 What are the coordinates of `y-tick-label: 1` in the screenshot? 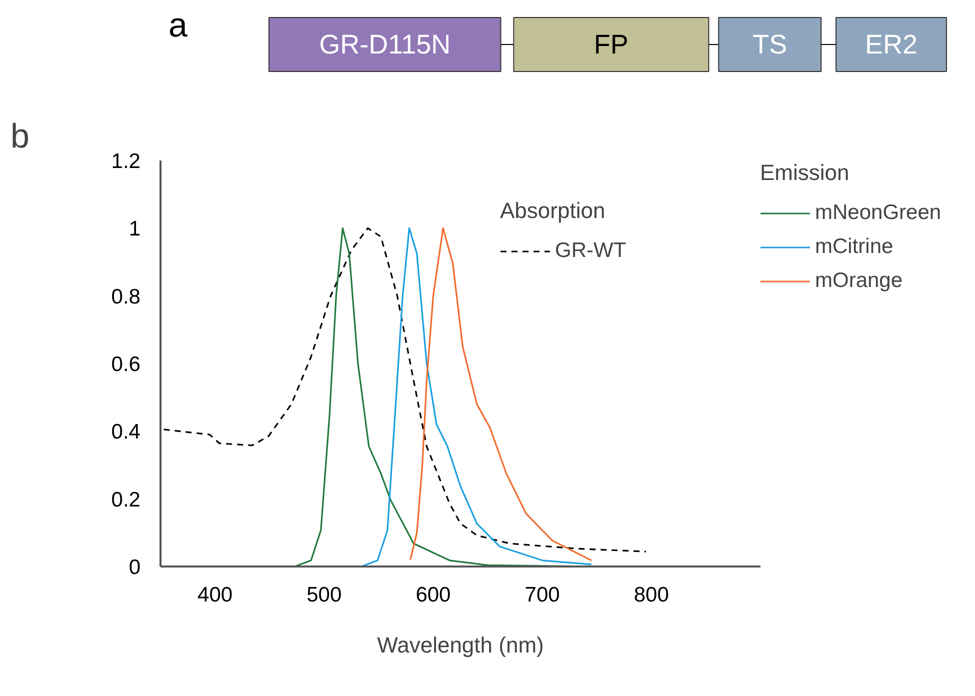 It's located at (134, 229).